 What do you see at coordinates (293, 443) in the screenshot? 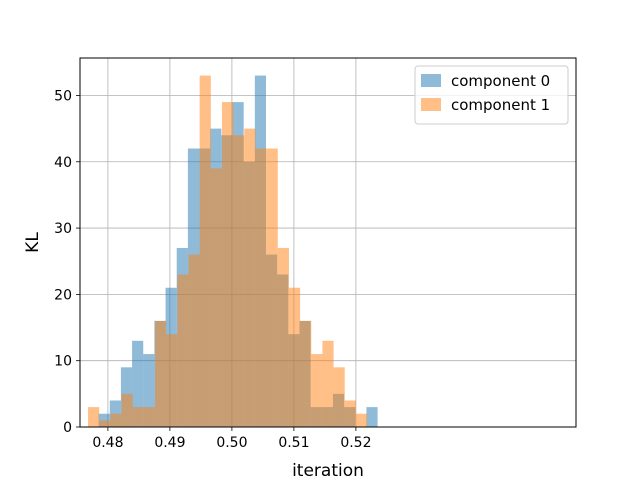
I see `x-tick-label: 0.51` at bounding box center [293, 443].